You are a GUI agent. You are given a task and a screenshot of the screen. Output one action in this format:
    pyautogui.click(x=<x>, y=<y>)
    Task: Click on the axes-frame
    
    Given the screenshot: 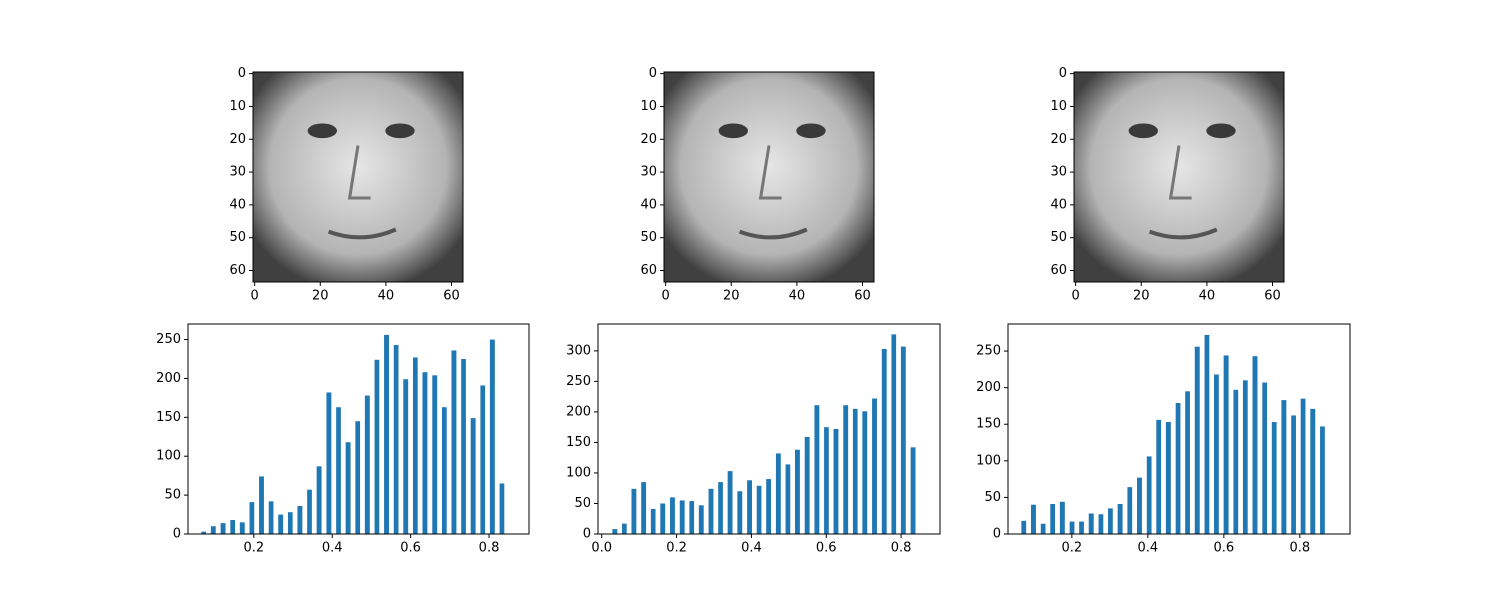 What is the action you would take?
    pyautogui.click(x=358, y=177)
    